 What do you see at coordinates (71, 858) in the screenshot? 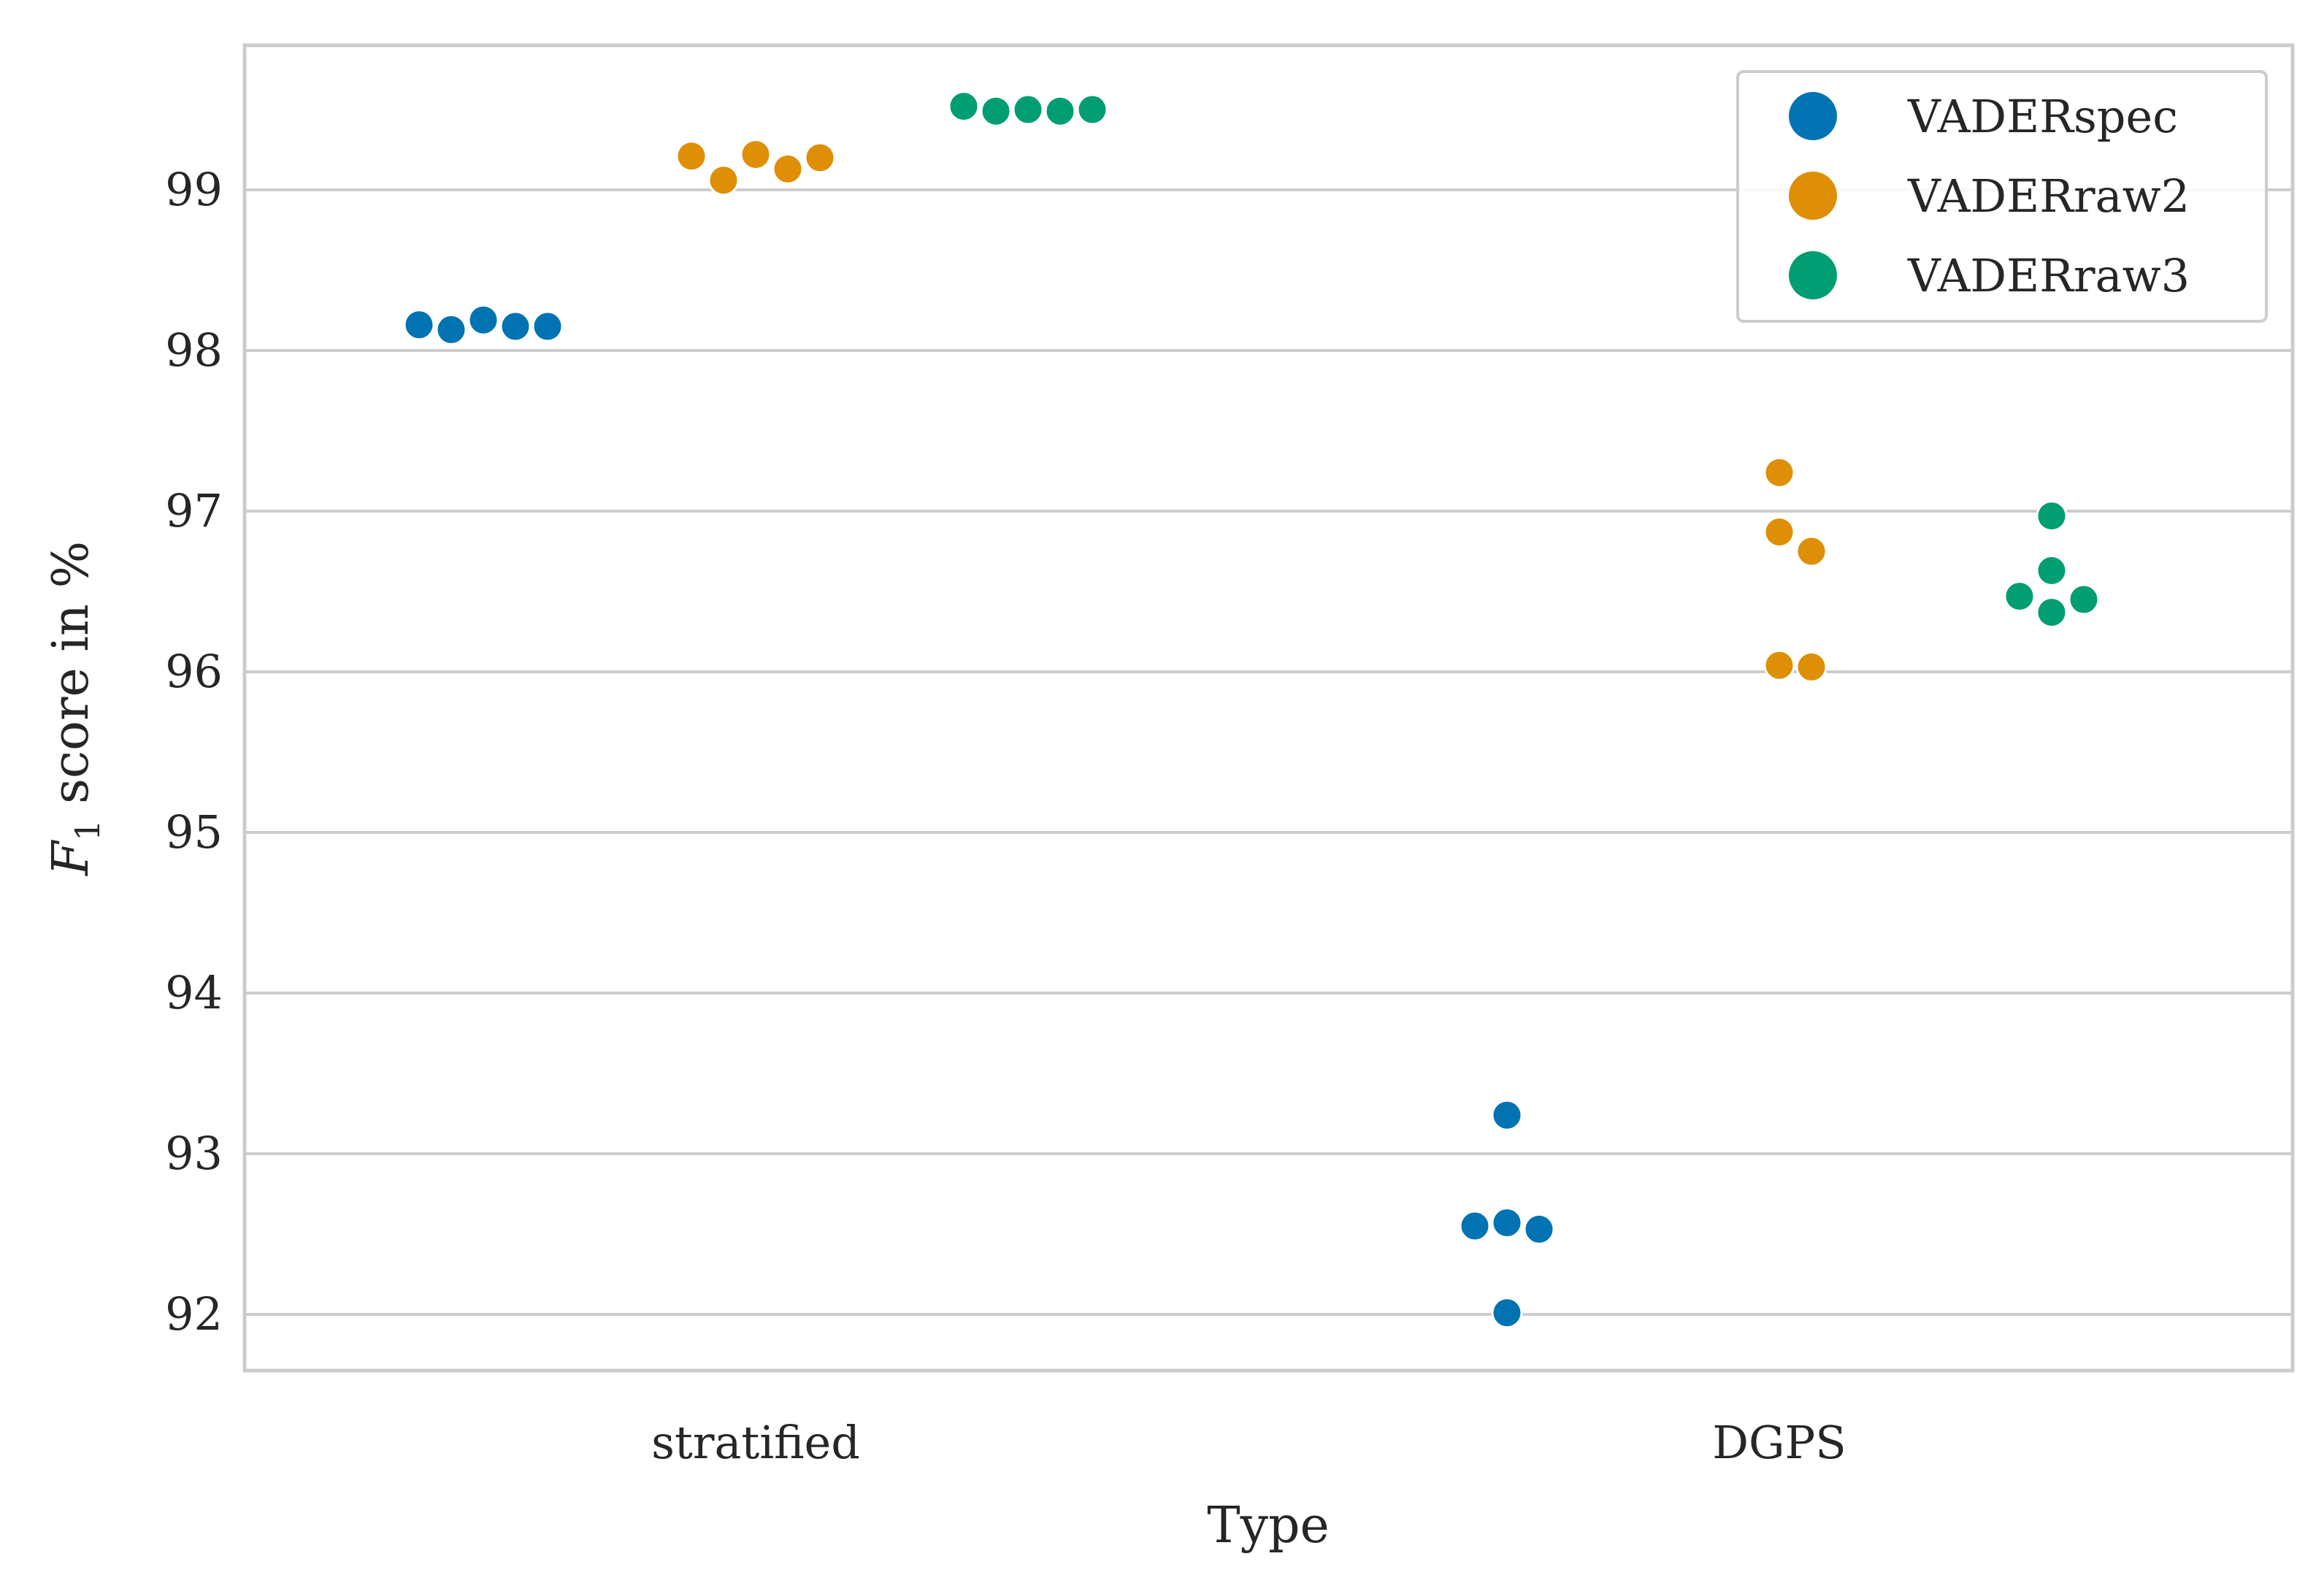
I see `y-axis-title-var: F` at bounding box center [71, 858].